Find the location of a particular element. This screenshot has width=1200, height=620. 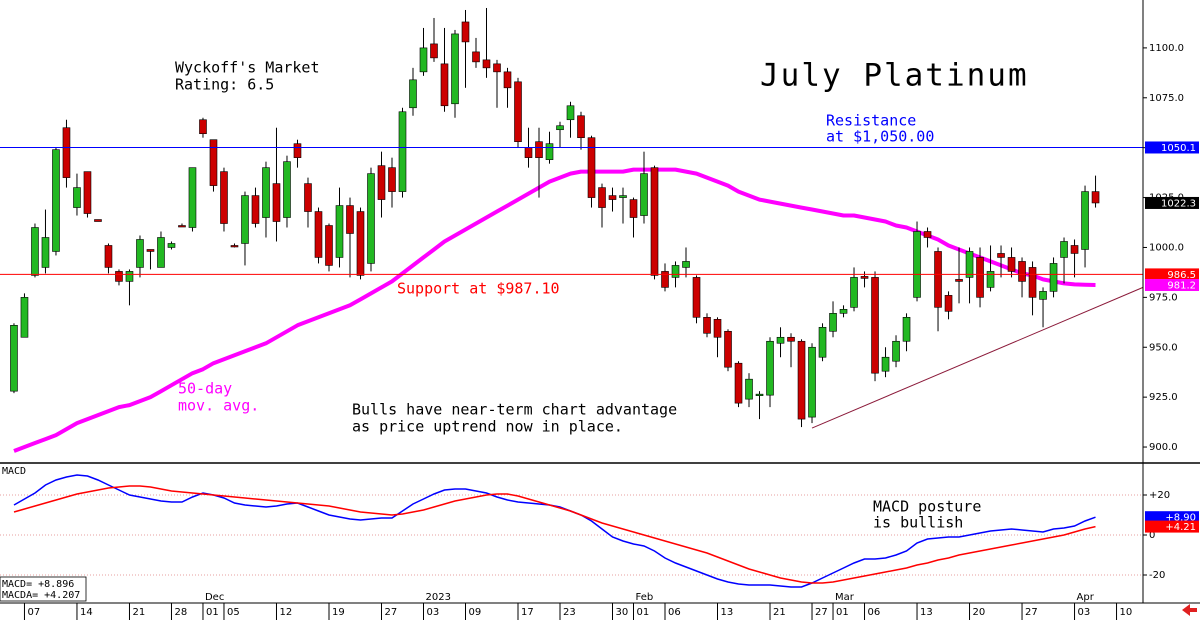

panel-title: MACD is located at coordinates (14, 471).